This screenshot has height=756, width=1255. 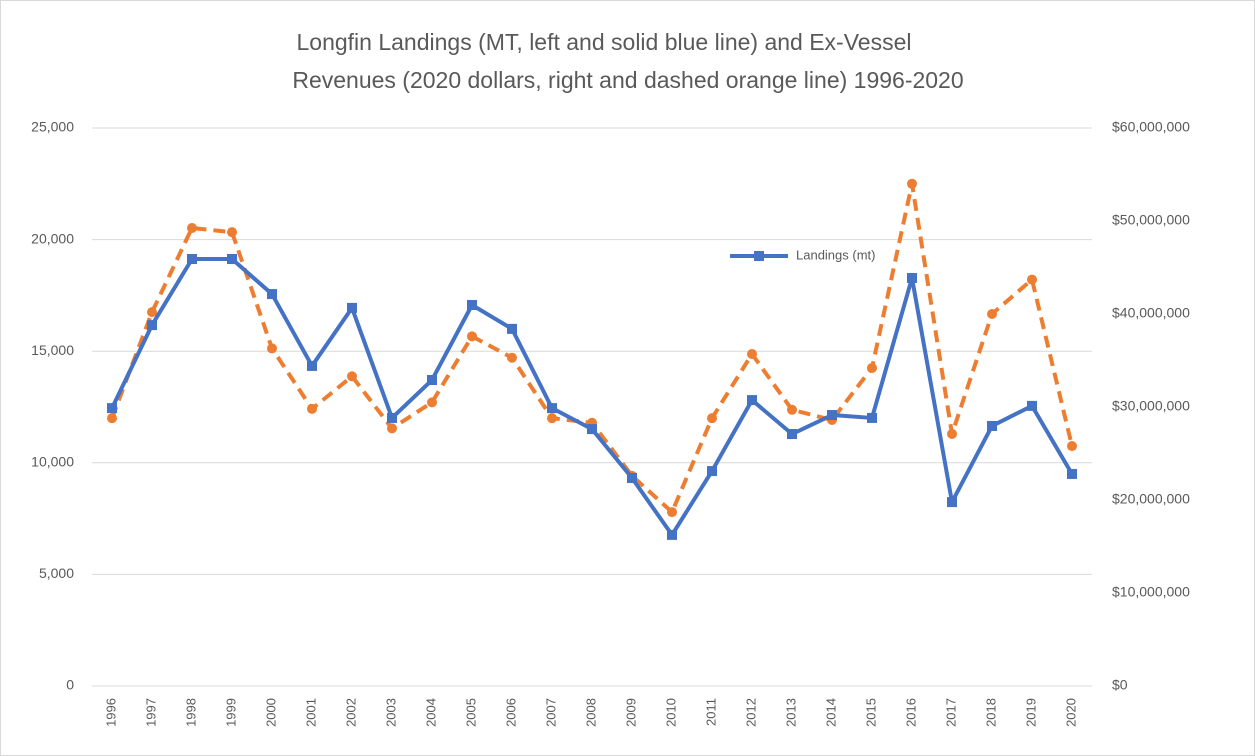 I want to click on x-tick-label: 1996, so click(x=110, y=712).